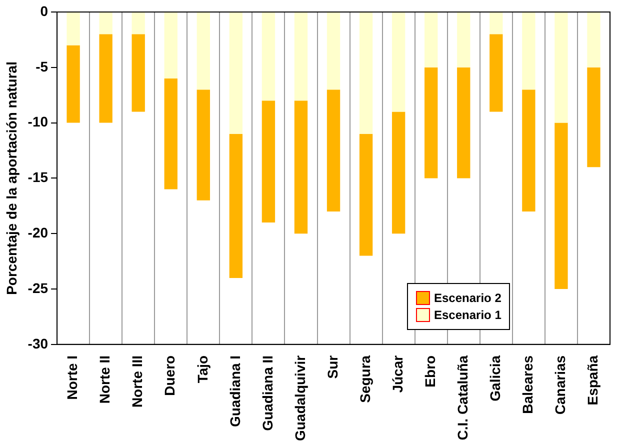 The width and height of the screenshot is (618, 444). I want to click on x-tick-label: Guadiana I, so click(234, 391).